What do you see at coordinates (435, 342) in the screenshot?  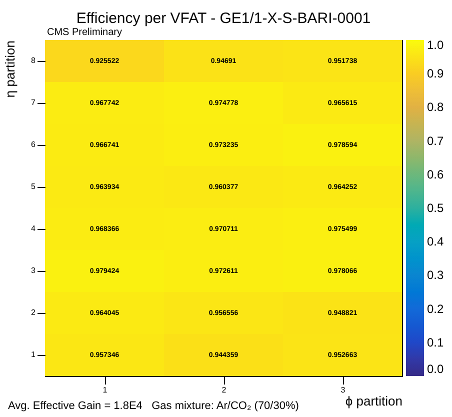 I see `color-bar-label: 0.1` at bounding box center [435, 342].